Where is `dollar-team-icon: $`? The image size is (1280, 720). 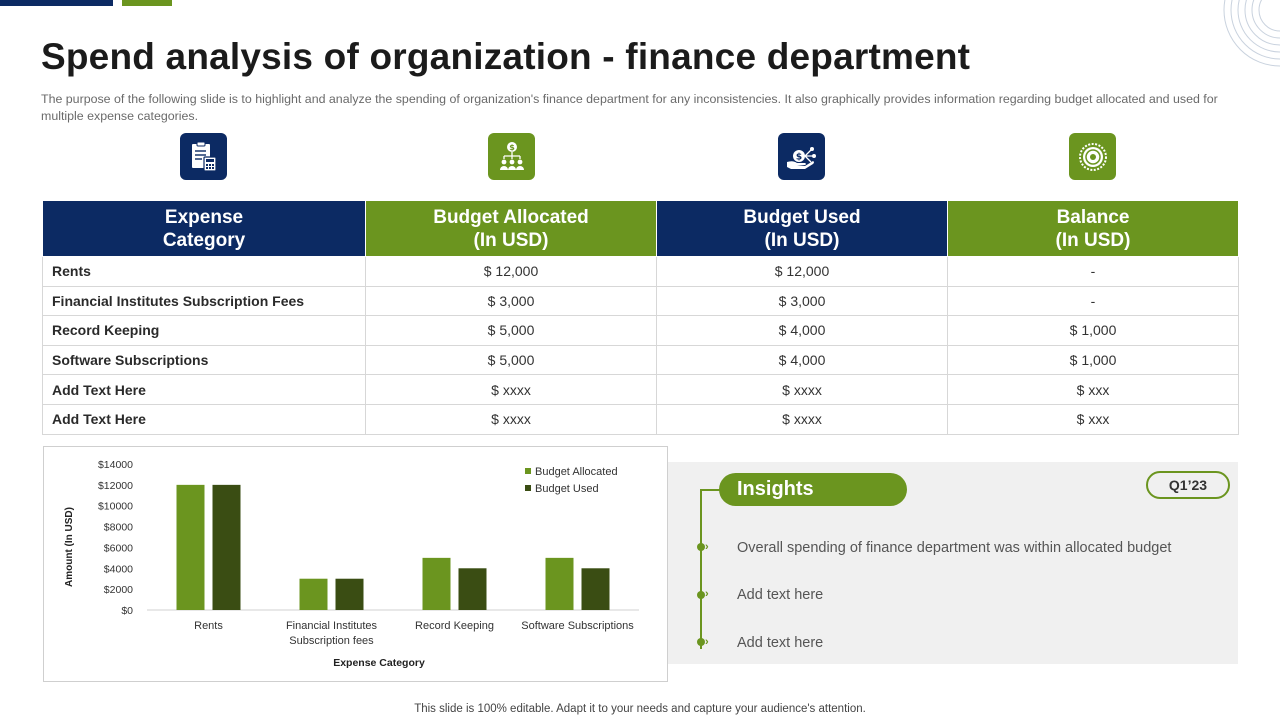
dollar-team-icon: $ is located at coordinates (511, 156).